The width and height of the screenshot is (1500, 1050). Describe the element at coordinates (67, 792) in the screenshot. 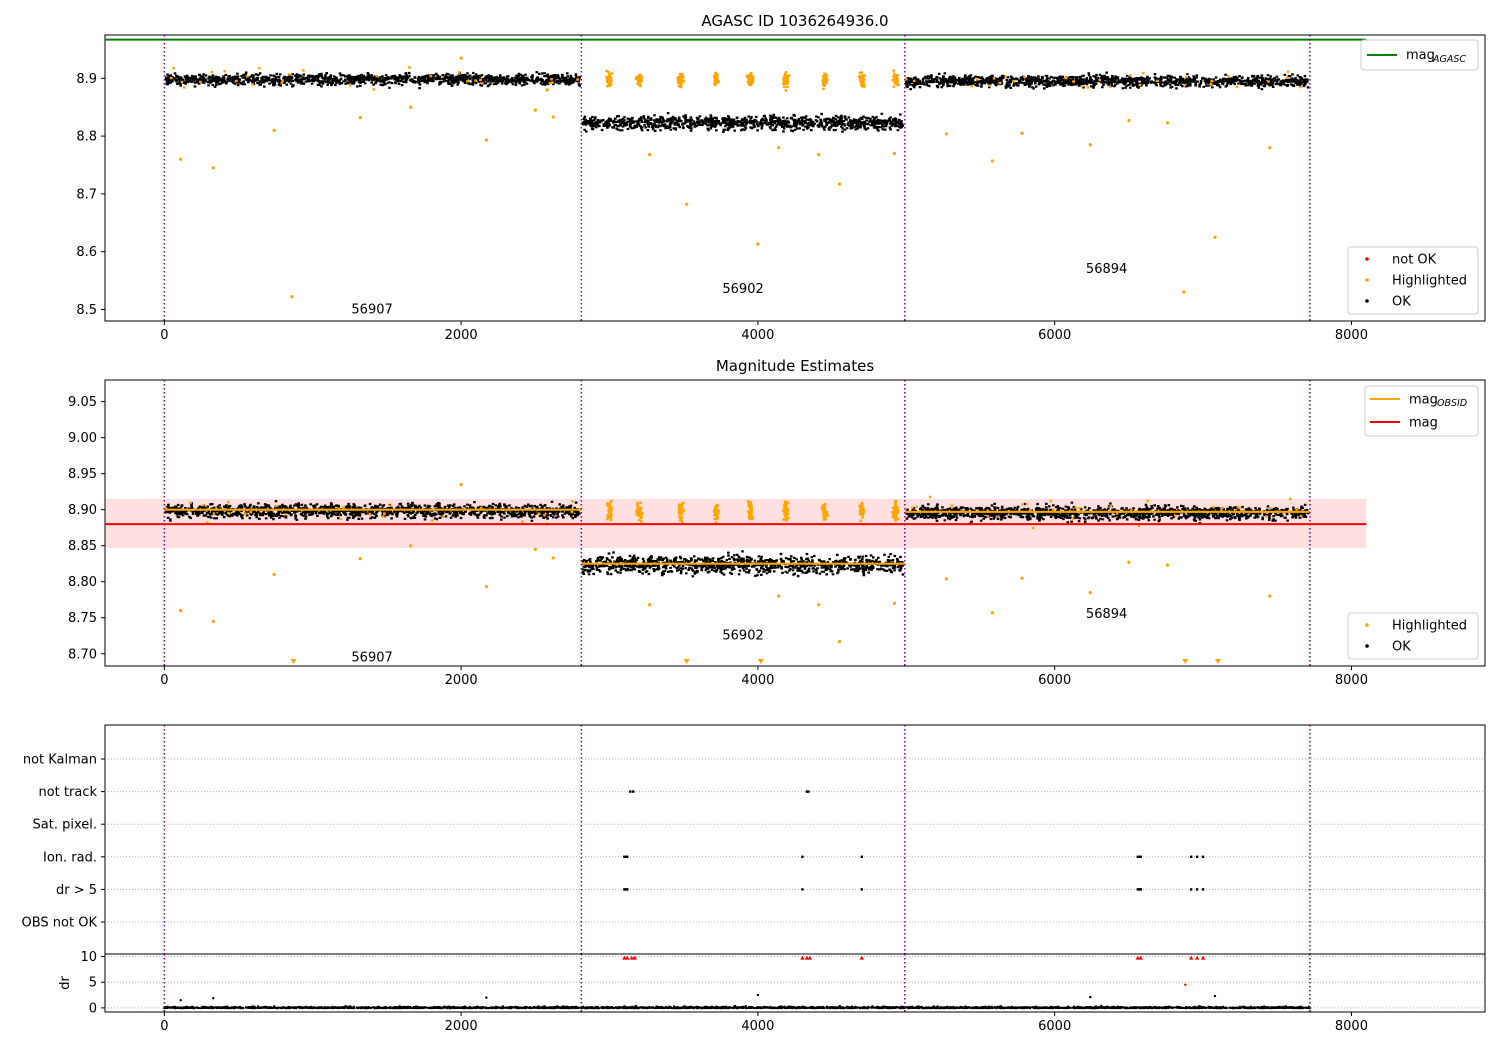

I see `category-label: not track` at that location.